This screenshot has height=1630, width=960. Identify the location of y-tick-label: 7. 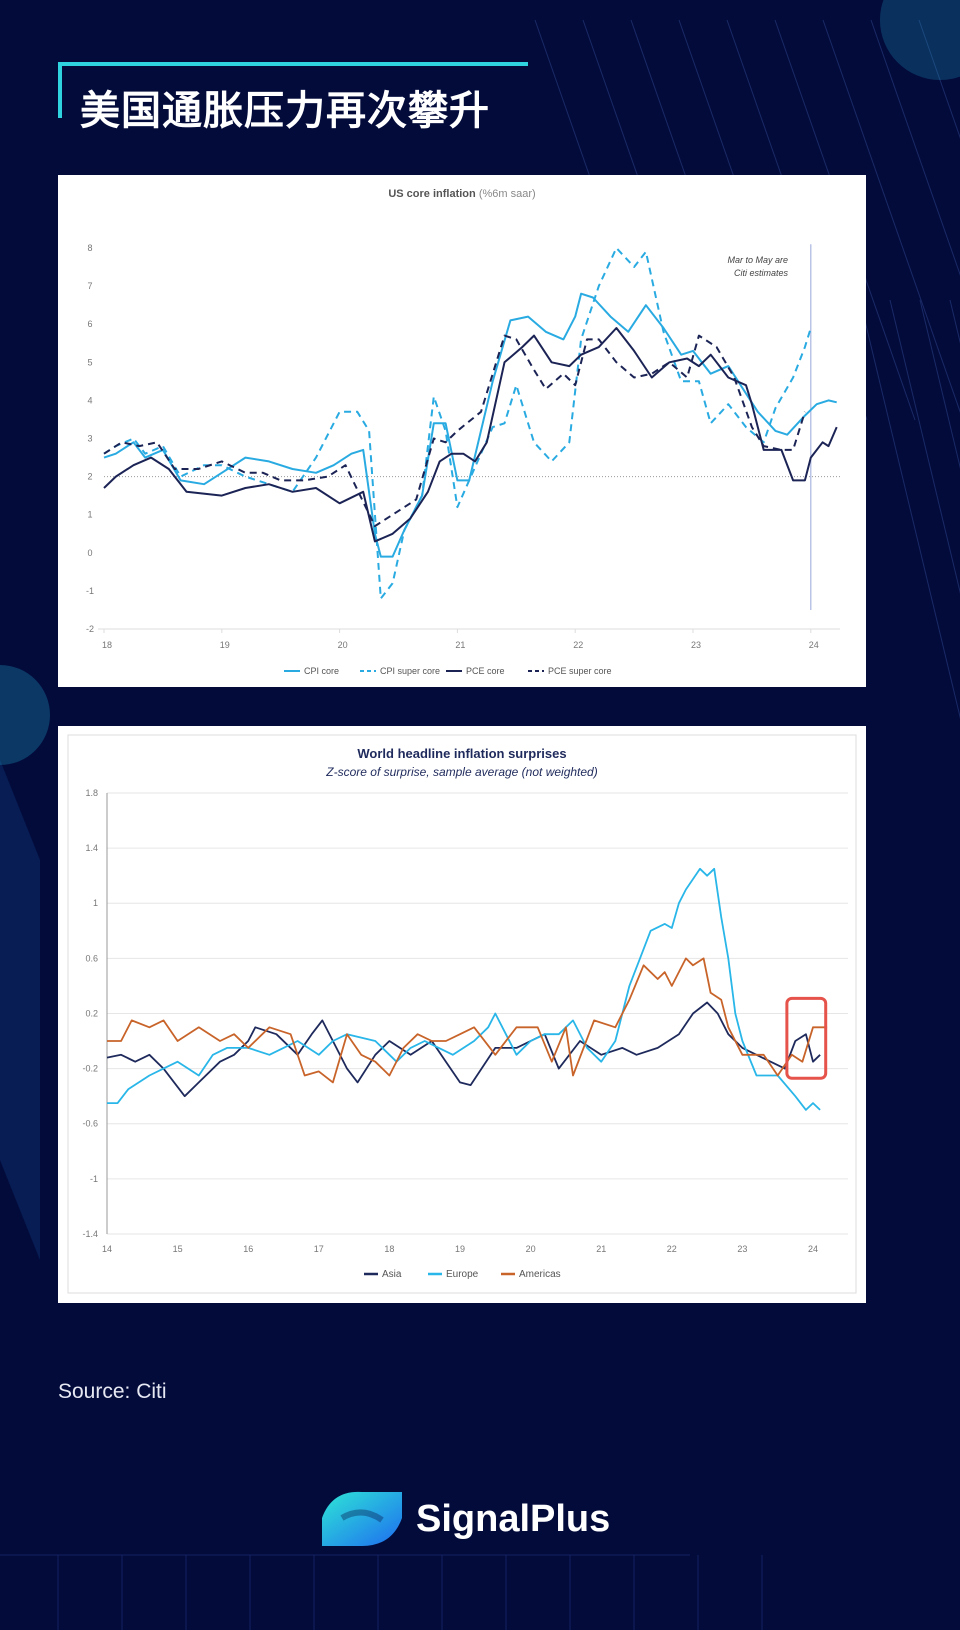
(89, 286).